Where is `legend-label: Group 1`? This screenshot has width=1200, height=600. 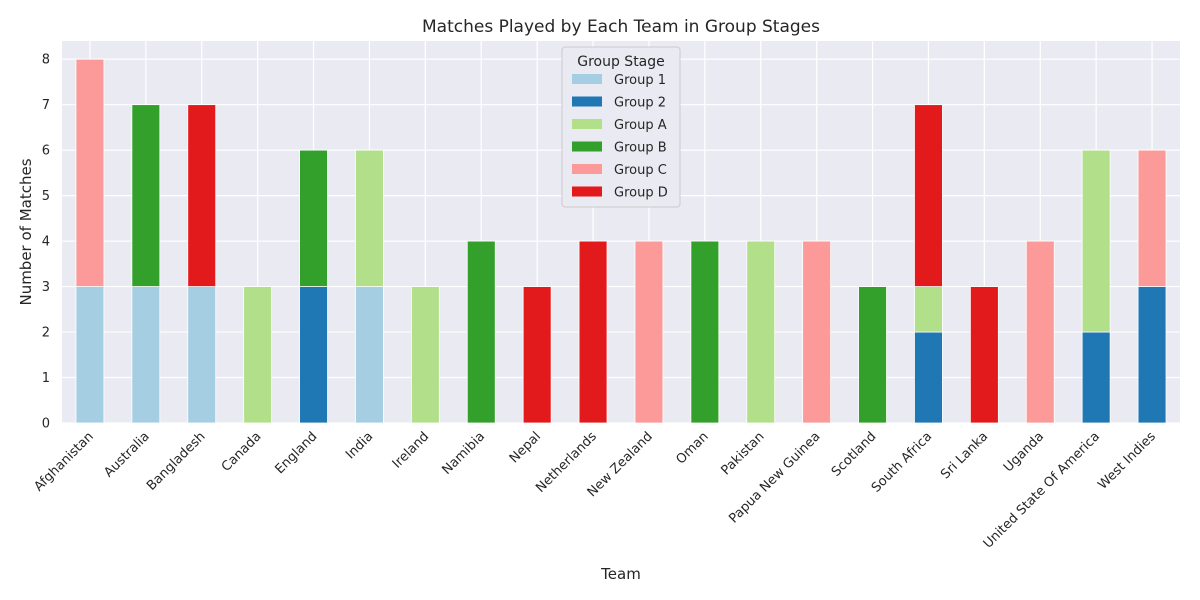 legend-label: Group 1 is located at coordinates (640, 80).